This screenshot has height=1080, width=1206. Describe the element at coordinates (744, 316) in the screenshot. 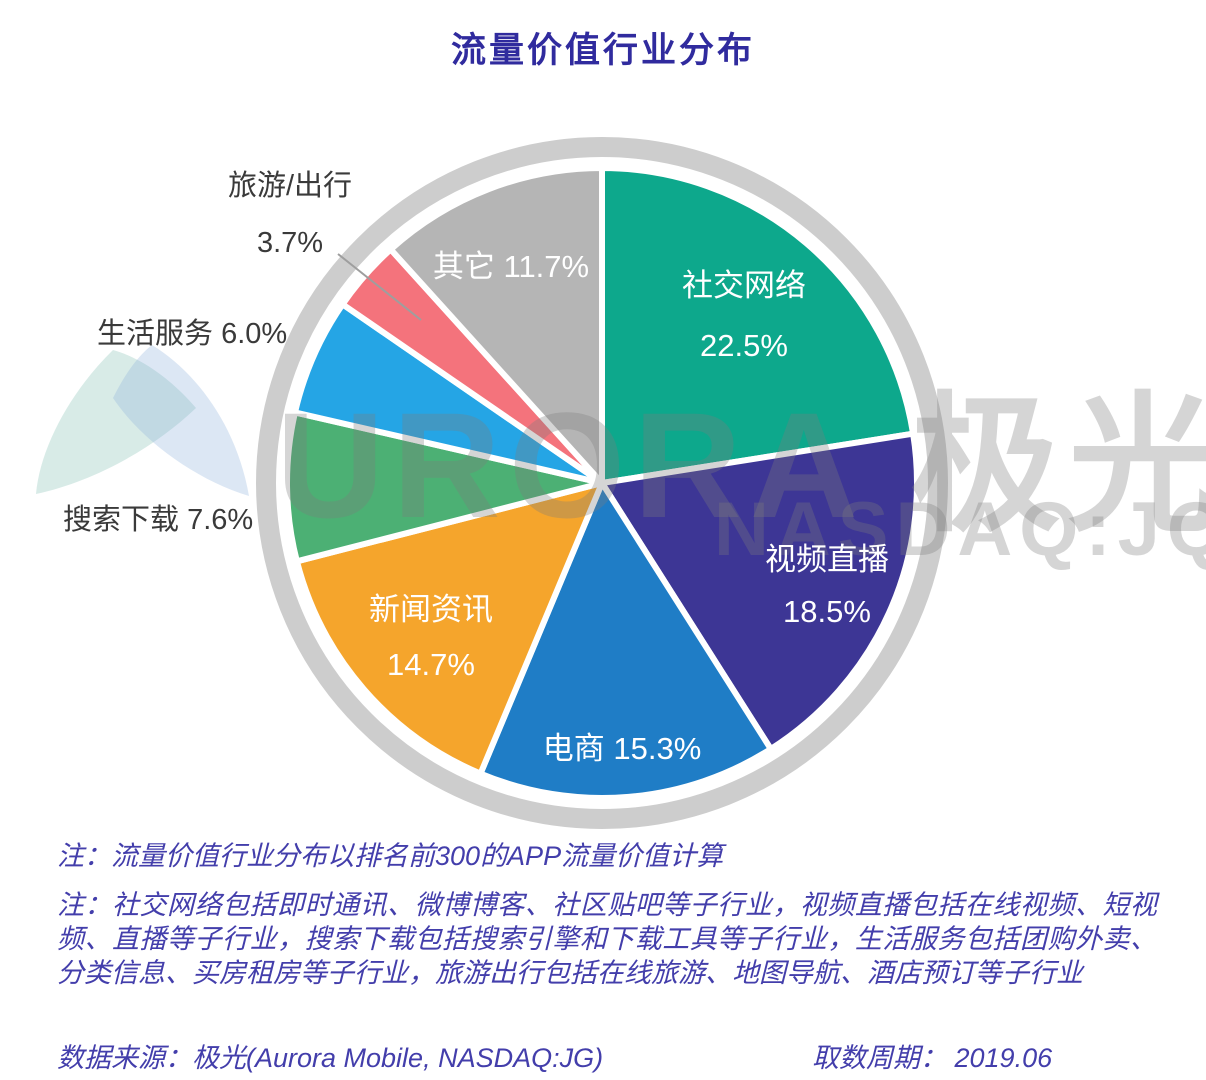

I see `slice-label-social: 社交网络 22.5%` at that location.